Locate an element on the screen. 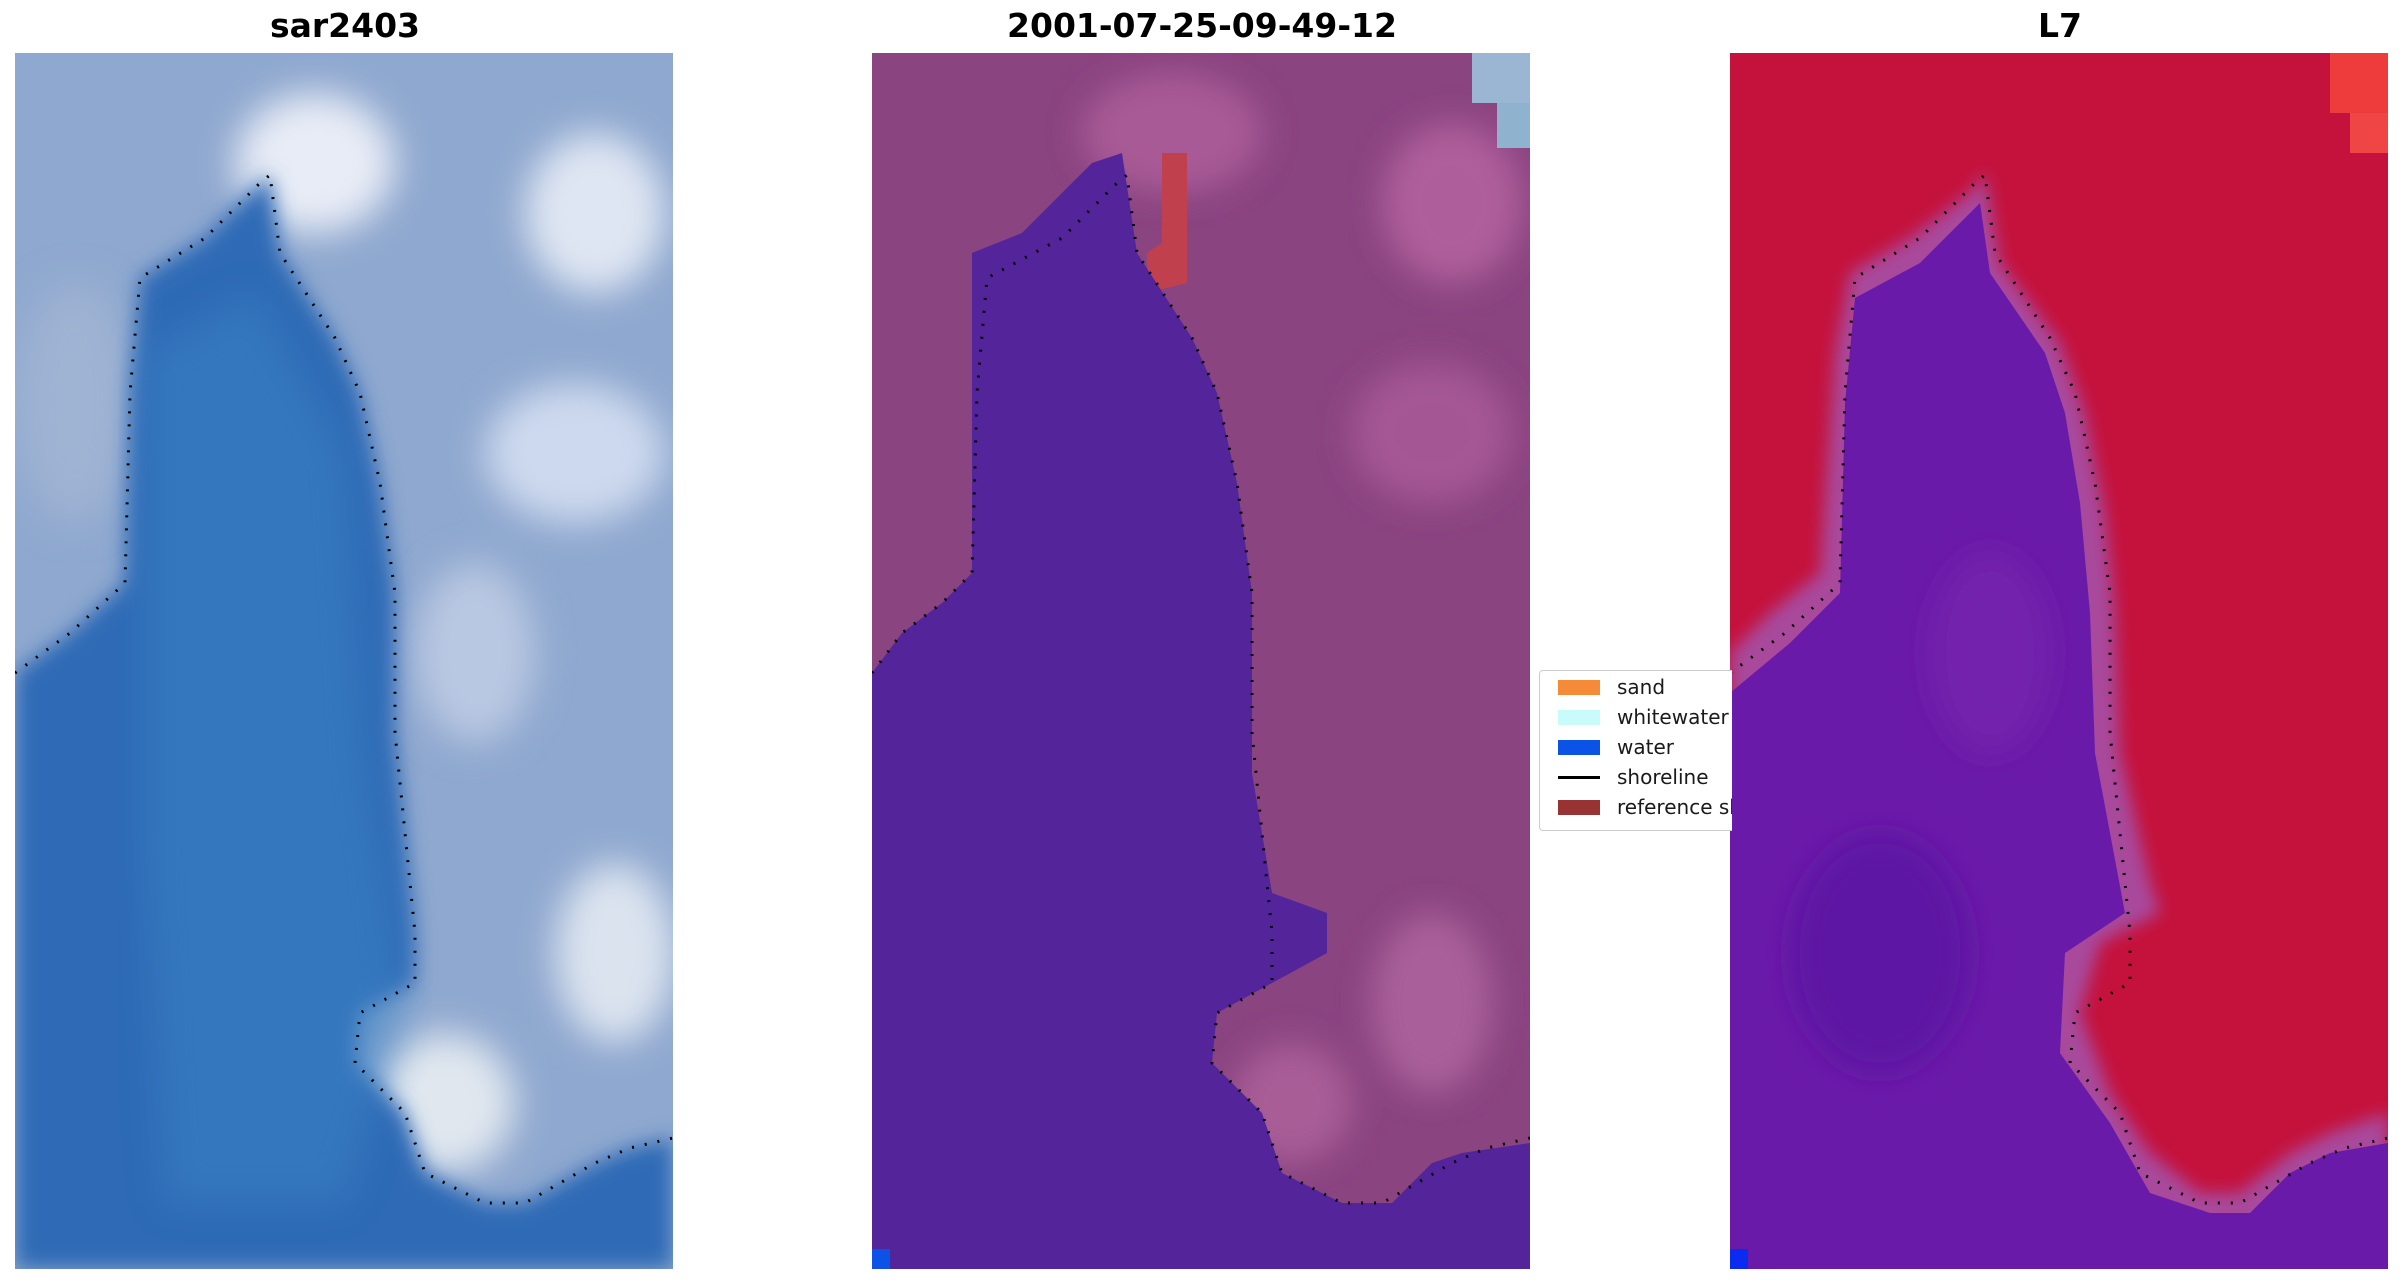 This screenshot has width=2402, height=1283. legend-item-reference-shoreline: reference shoreline is located at coordinates (1641, 807).